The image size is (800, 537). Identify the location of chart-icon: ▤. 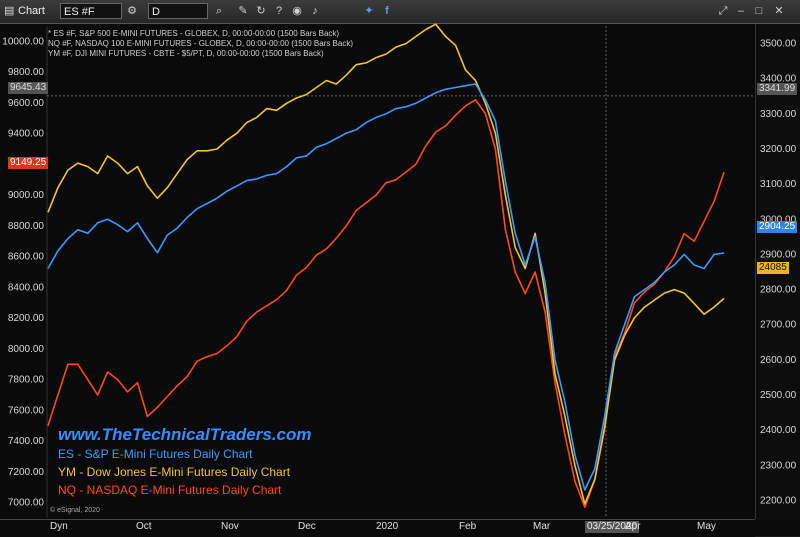
(9, 11).